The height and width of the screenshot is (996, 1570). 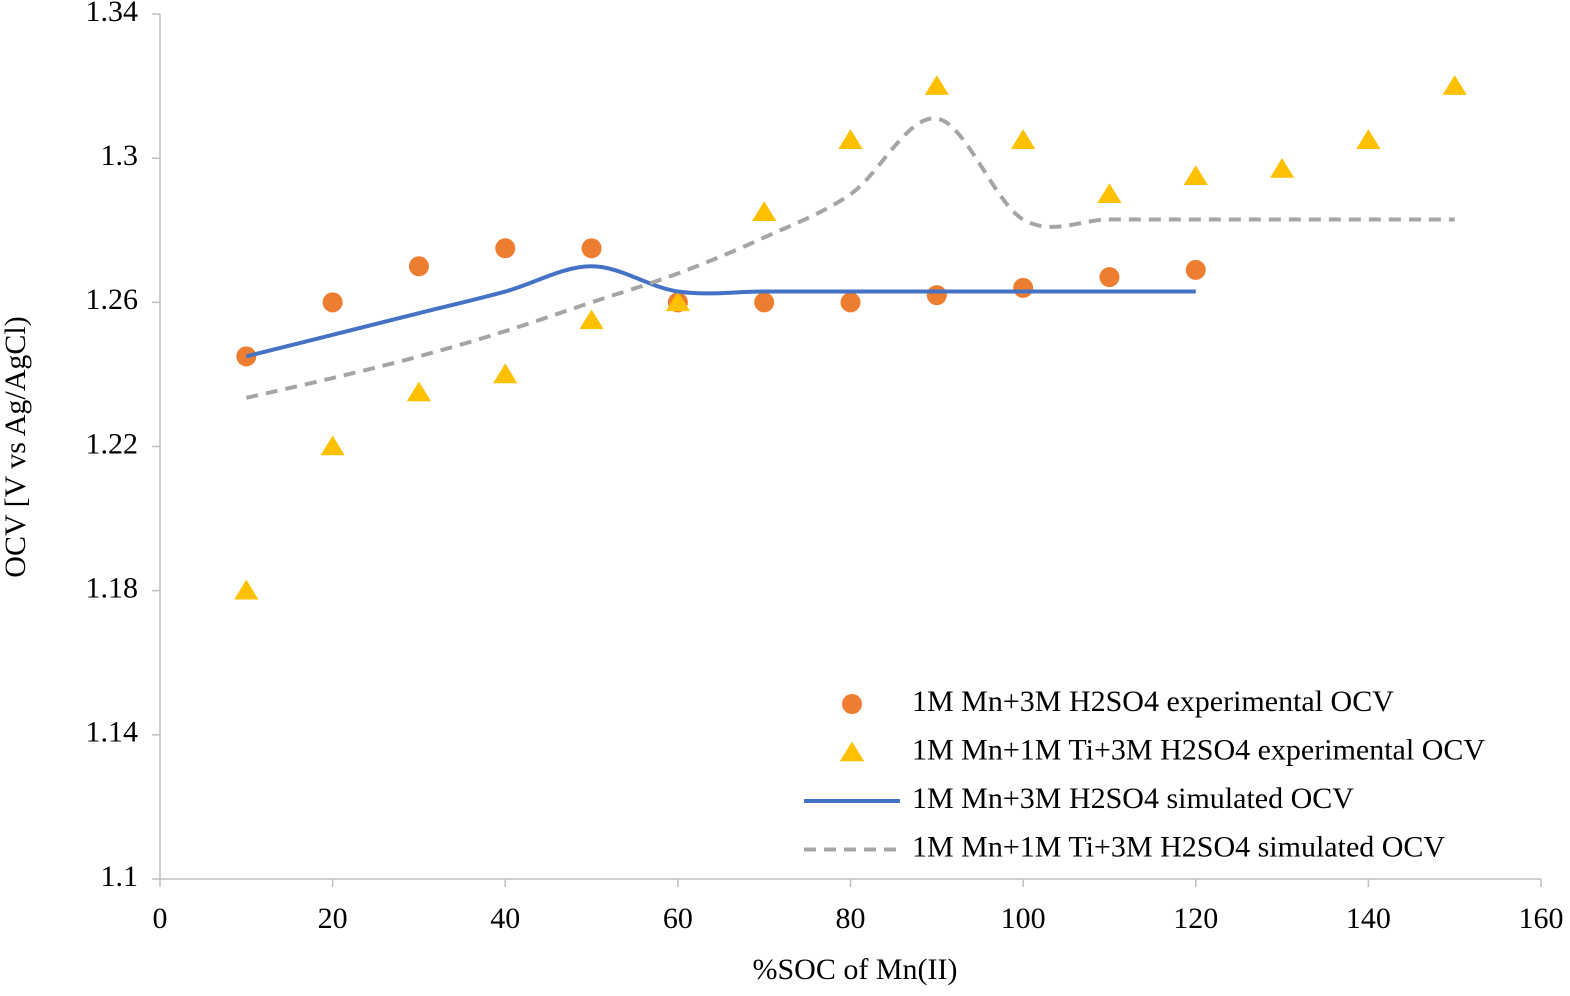 What do you see at coordinates (1023, 918) in the screenshot?
I see `x-tick-label: 100` at bounding box center [1023, 918].